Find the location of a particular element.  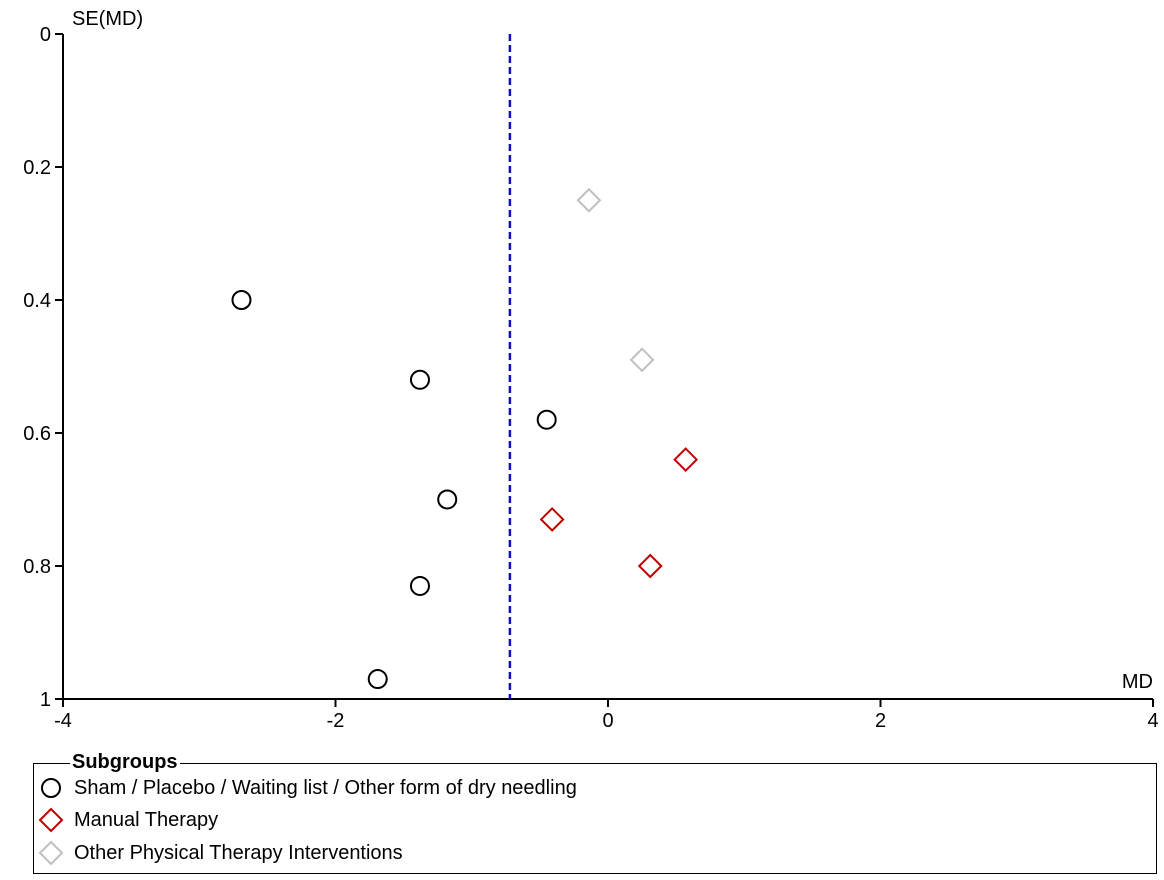

red-diamond-marker-icon is located at coordinates (51, 820).